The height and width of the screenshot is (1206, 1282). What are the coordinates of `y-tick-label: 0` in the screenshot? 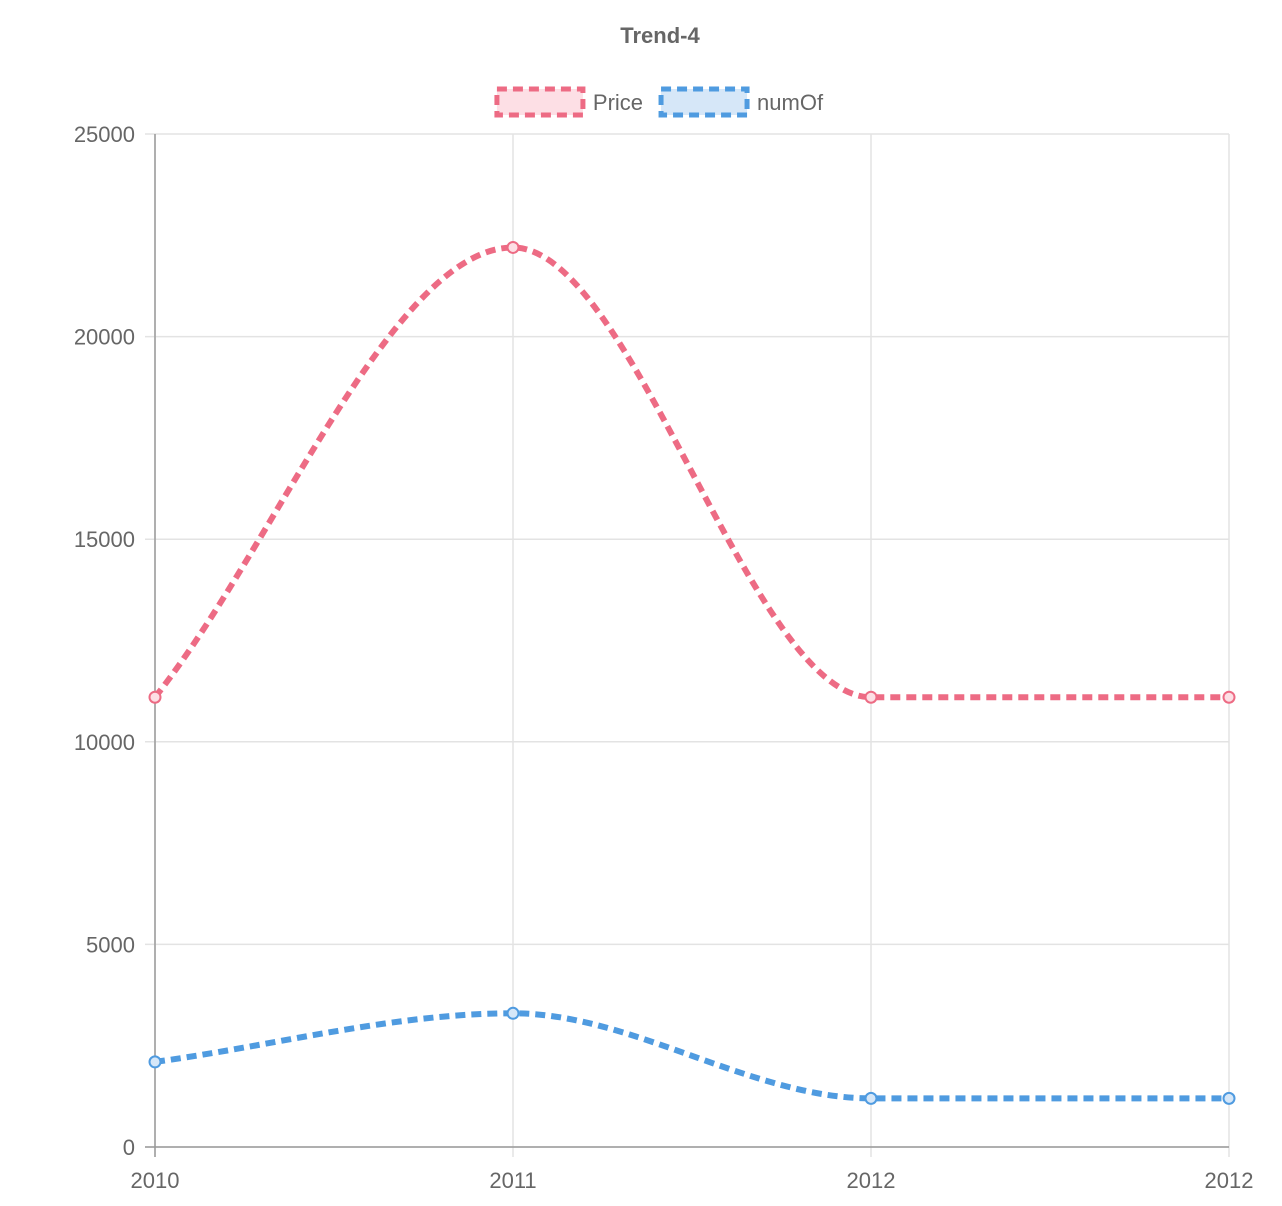 It's located at (129, 1147).